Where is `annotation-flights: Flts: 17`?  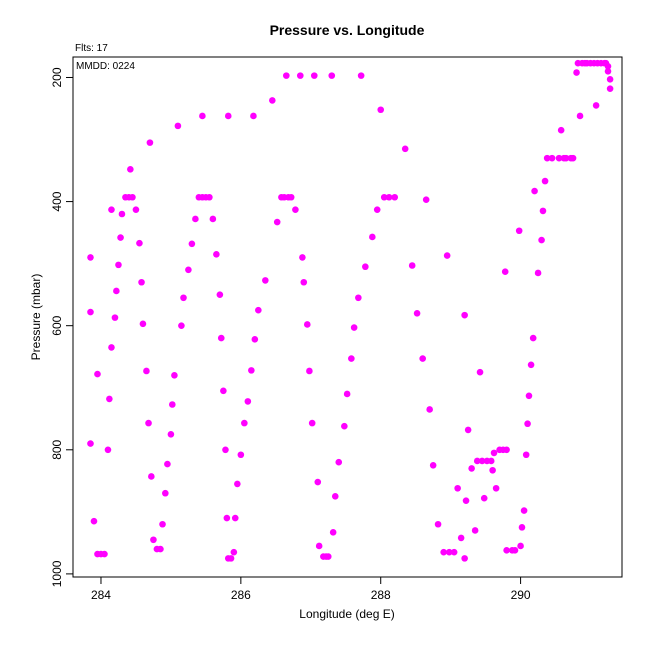
annotation-flights: Flts: 17 is located at coordinates (91, 48).